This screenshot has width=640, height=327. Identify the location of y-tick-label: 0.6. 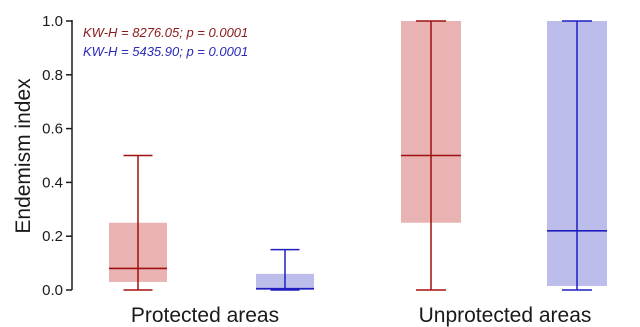
(52, 129).